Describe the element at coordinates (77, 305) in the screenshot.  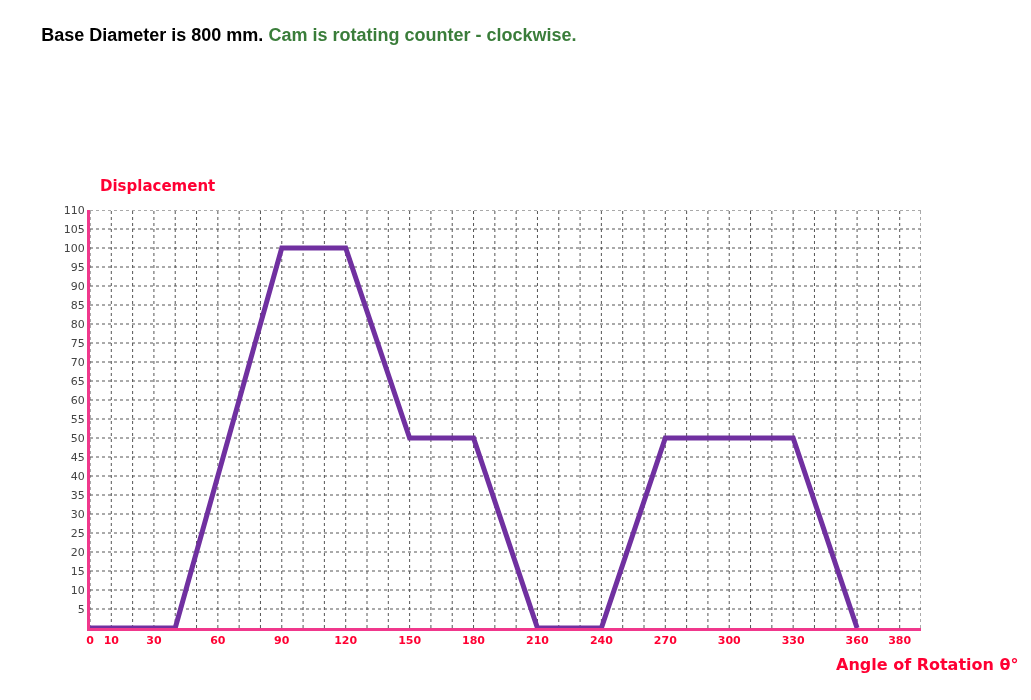
I see `y-tick-label: 85` at that location.